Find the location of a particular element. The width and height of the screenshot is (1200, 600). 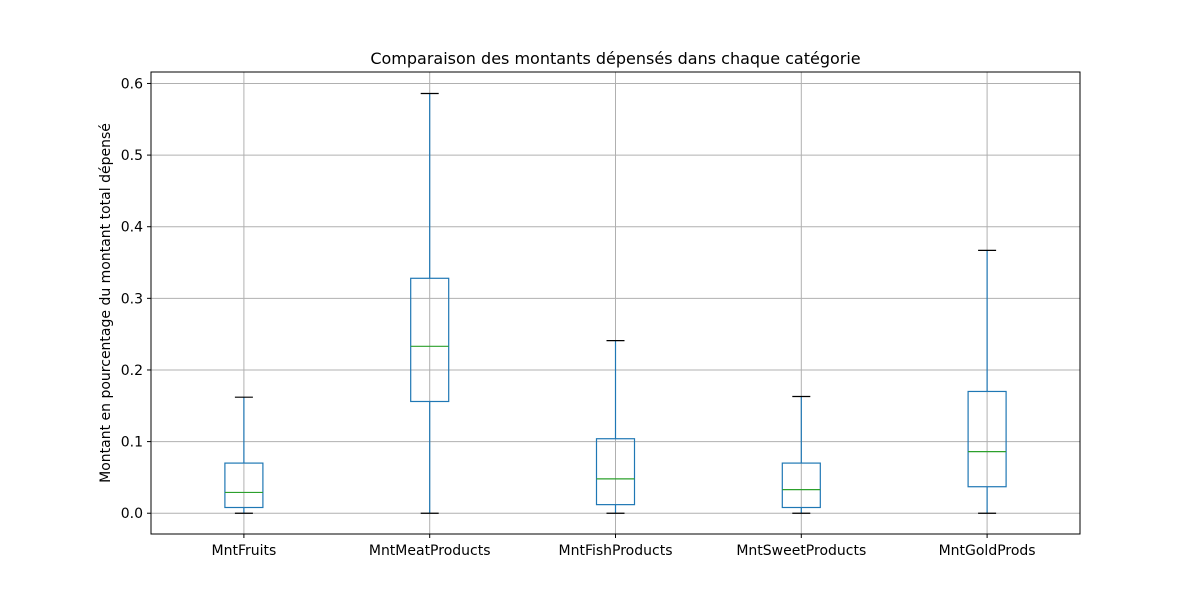

x-tick-label: MntFishProducts is located at coordinates (616, 551).